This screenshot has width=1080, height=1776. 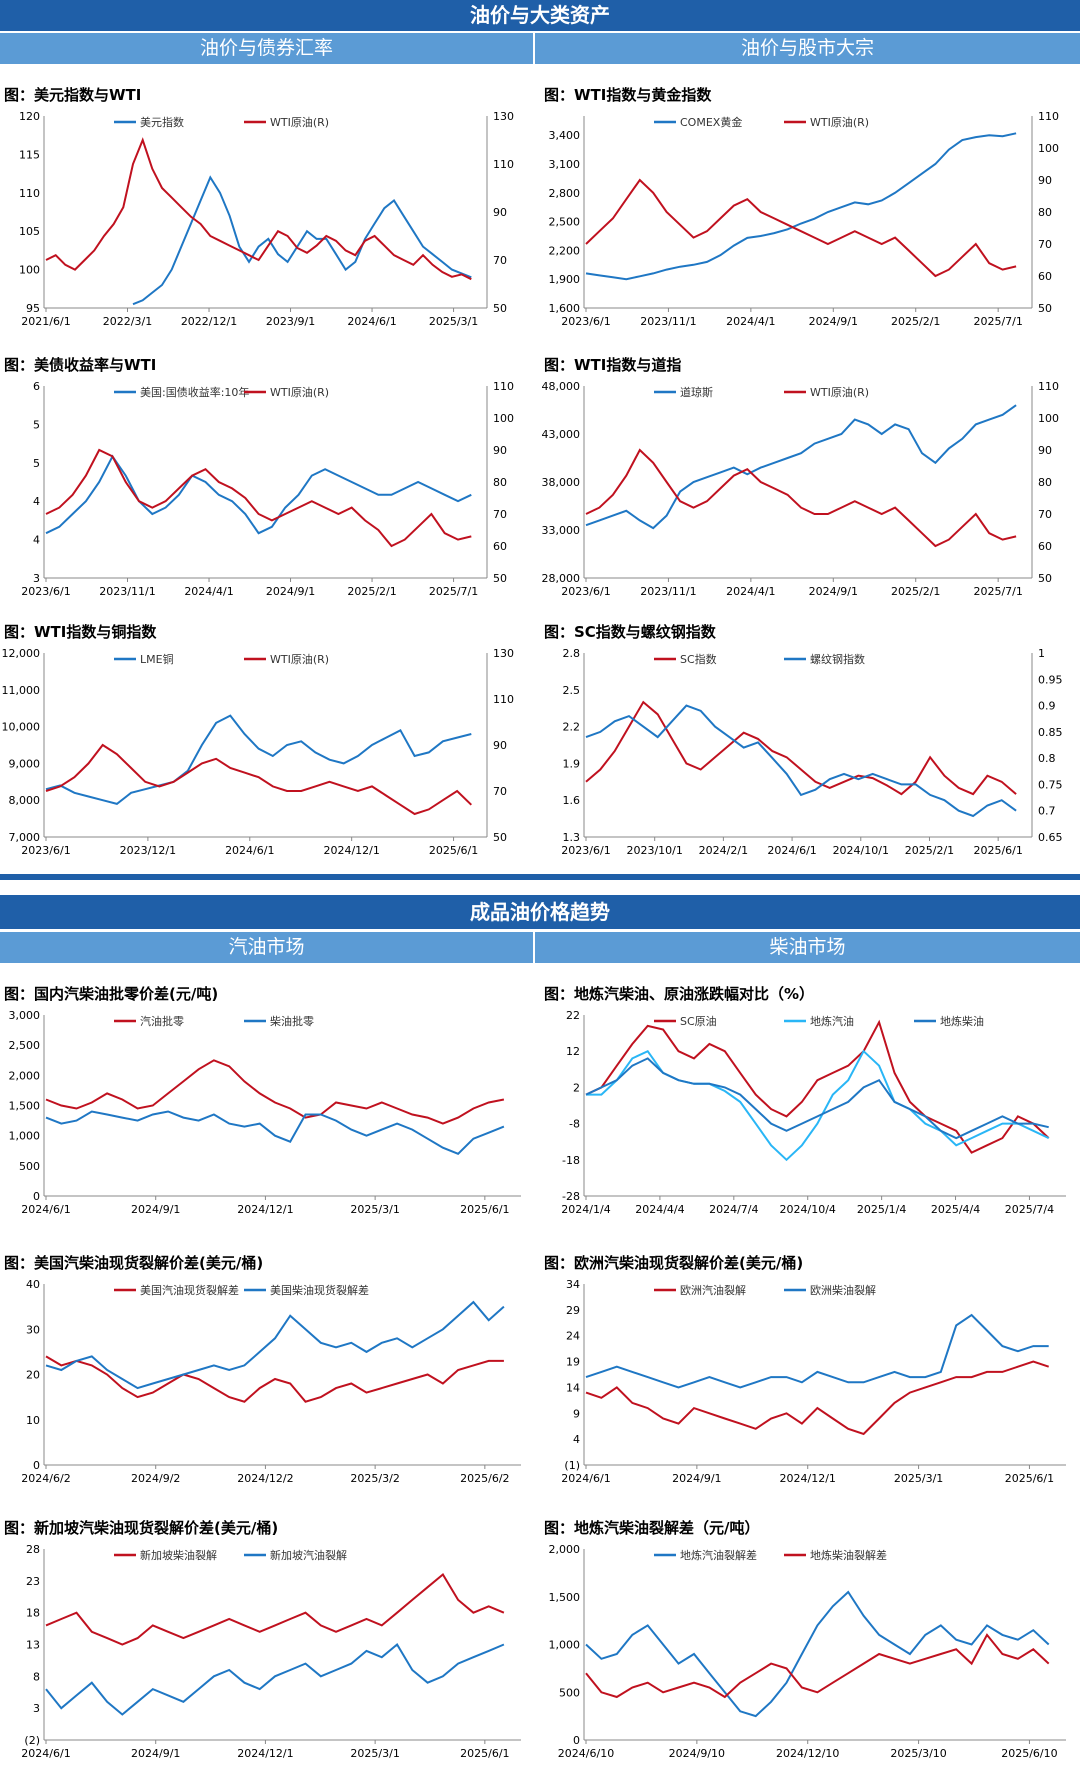 What do you see at coordinates (1047, 811) in the screenshot?
I see `y2-tick-label: 0.7` at bounding box center [1047, 811].